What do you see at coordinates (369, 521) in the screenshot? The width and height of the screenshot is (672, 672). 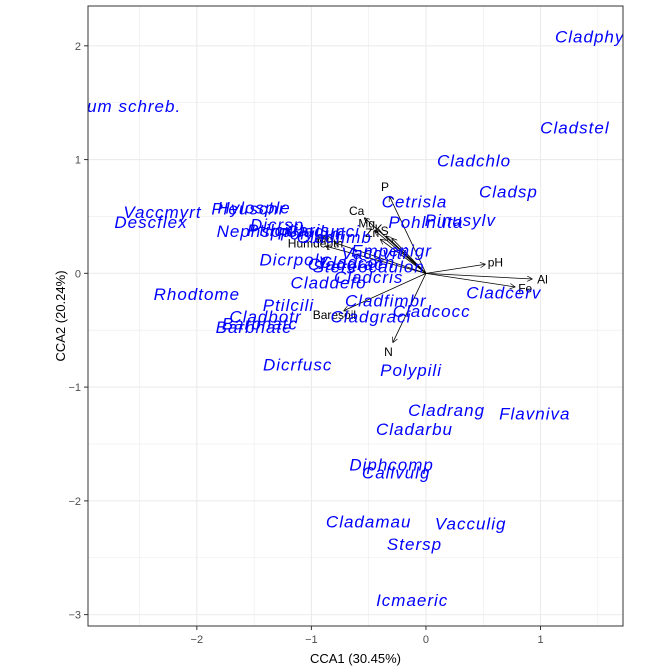 I see `species-label: Cladamau` at bounding box center [369, 521].